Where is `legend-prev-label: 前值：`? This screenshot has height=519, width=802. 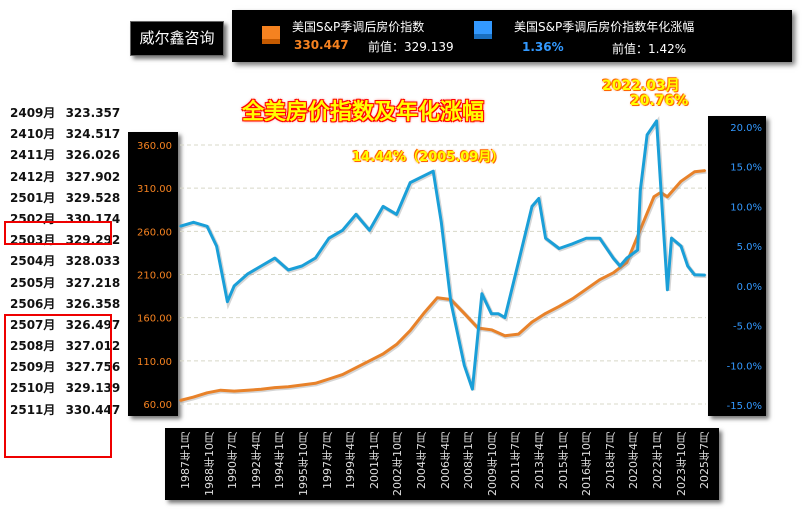 legend-prev-label: 前值： is located at coordinates (386, 47).